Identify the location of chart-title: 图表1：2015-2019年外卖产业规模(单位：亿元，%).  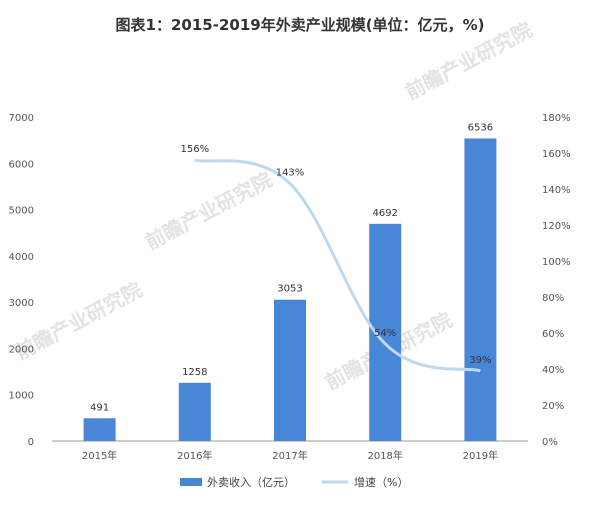
(300, 25).